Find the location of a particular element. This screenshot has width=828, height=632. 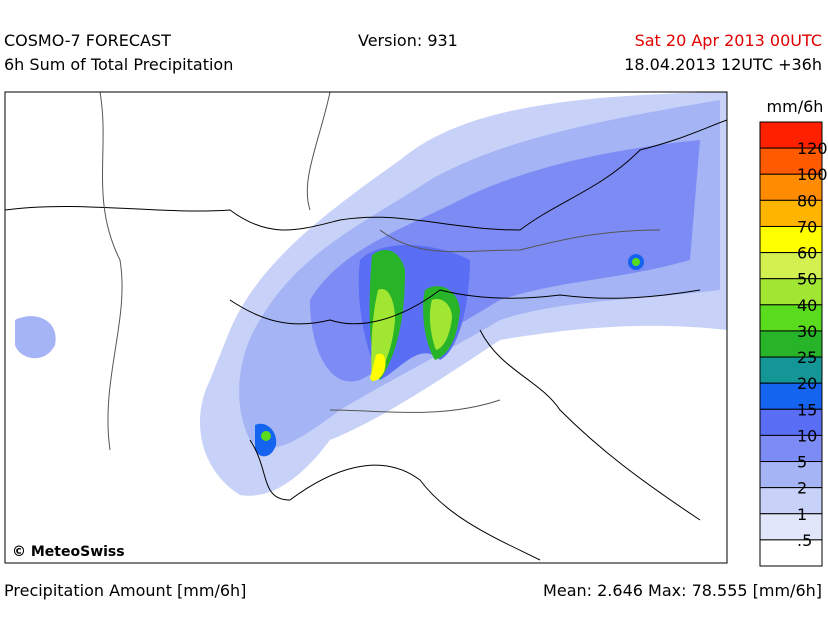

footer-right: Mean: 2.646 Max: 78.555 [mm/6h] is located at coordinates (682, 590).